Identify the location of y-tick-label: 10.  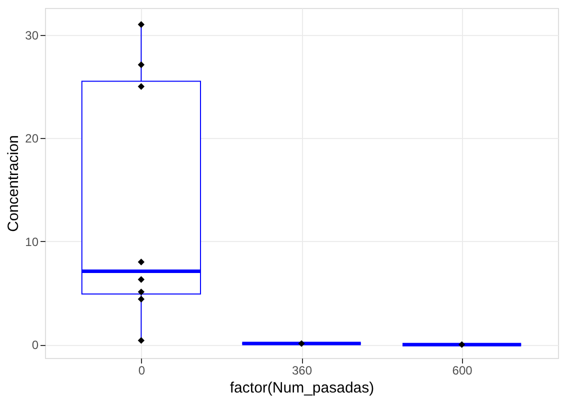
(32, 241).